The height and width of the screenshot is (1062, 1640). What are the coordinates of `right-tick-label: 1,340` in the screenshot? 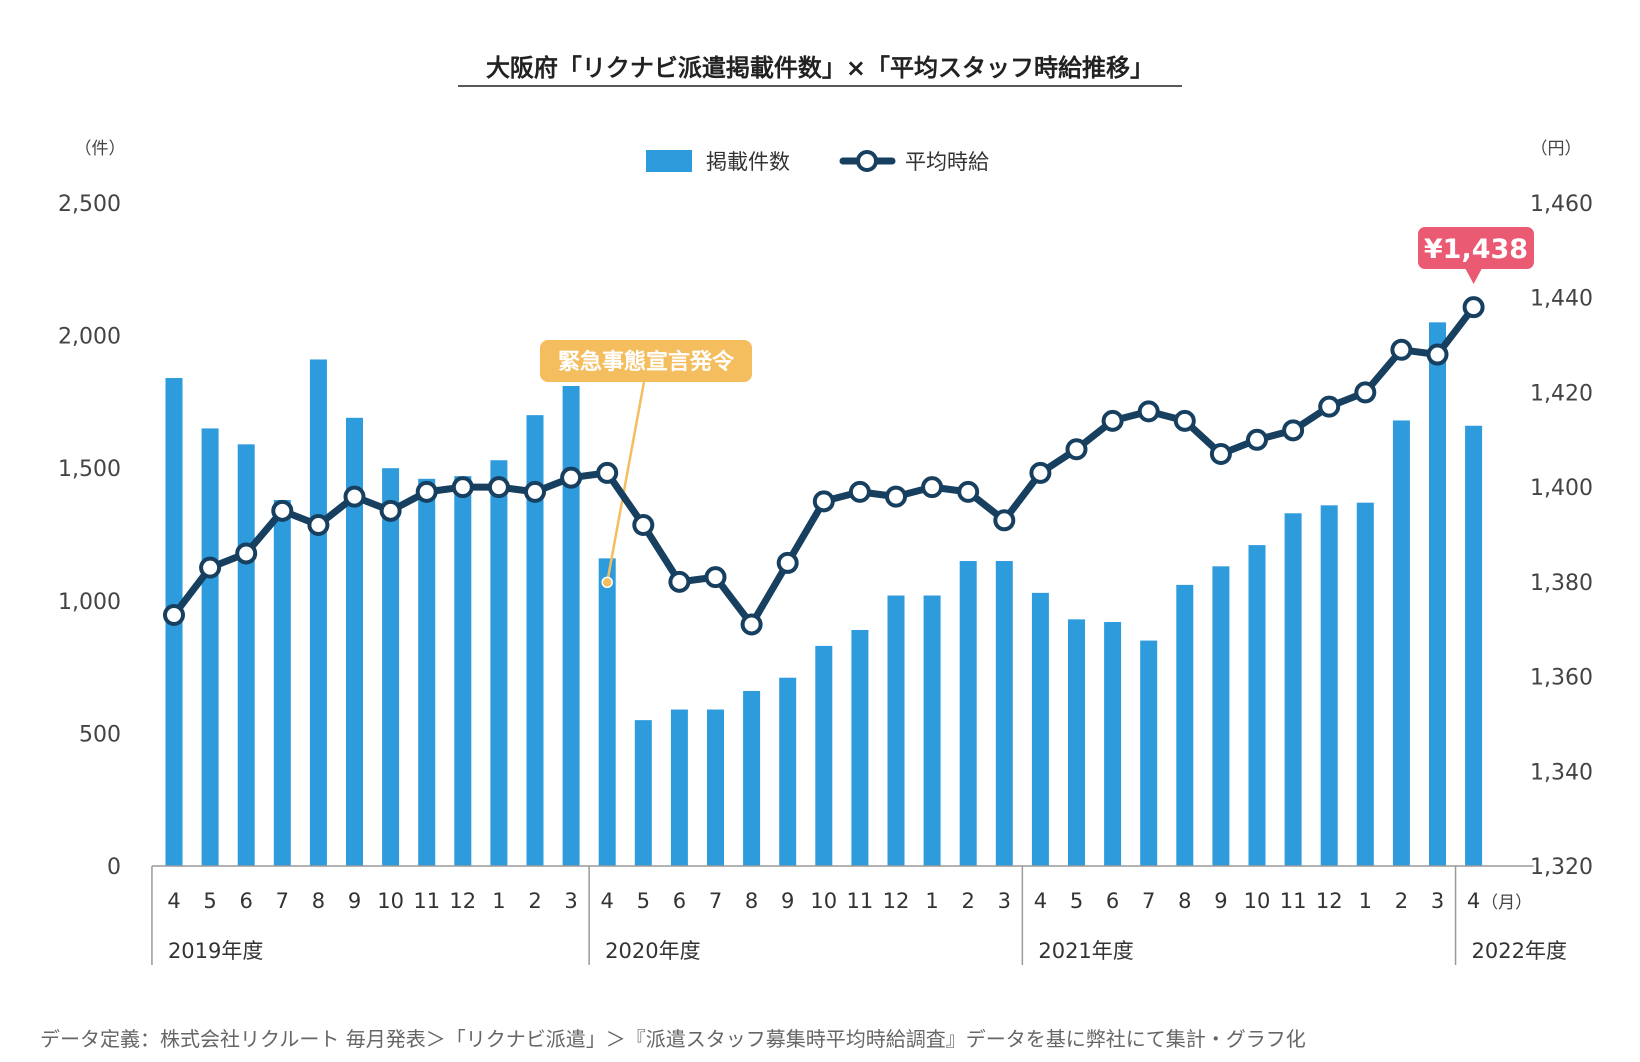 It's located at (1561, 772).